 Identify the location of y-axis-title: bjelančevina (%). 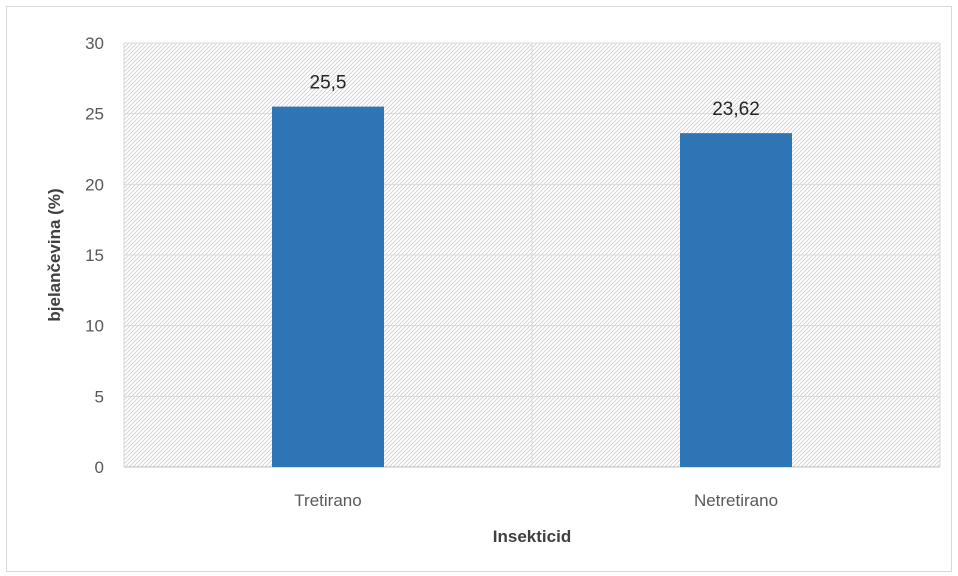
(54, 254).